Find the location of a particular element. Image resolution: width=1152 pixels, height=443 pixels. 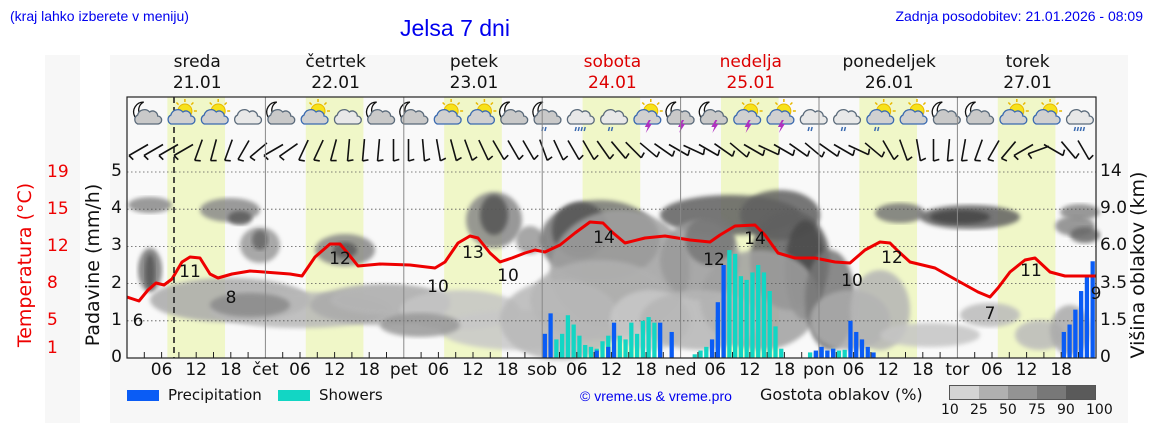

copyright-link: © vreme.us & vreme.pro is located at coordinates (656, 396).